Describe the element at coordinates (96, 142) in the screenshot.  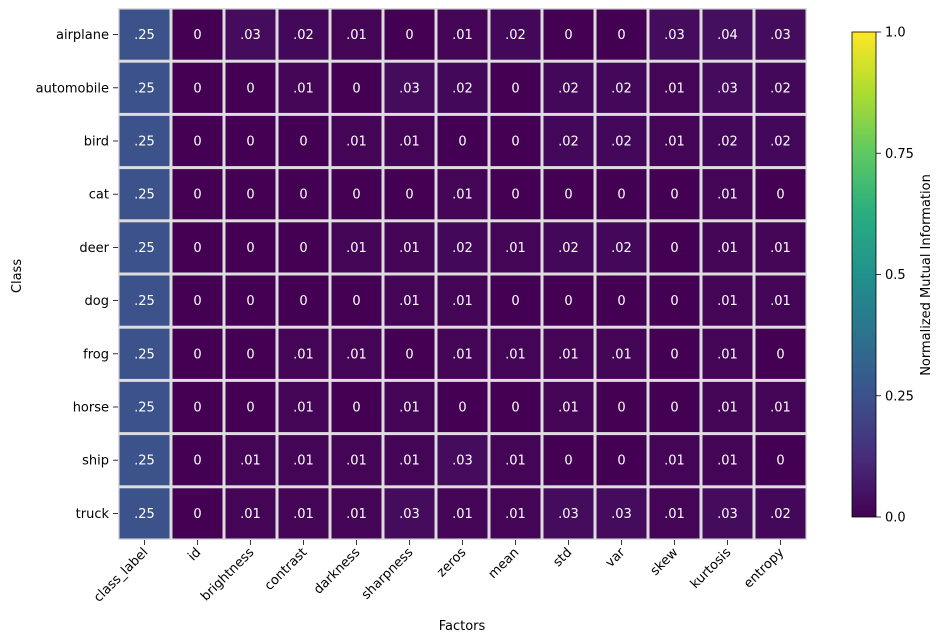
I see `y-tick-label: bird` at that location.